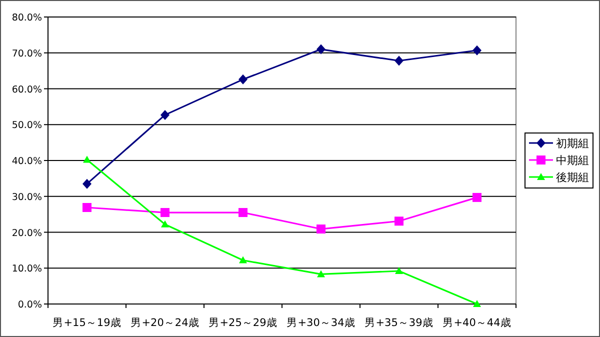 Image resolution: width=600 pixels, height=337 pixels. Describe the element at coordinates (27, 233) in the screenshot. I see `y-tick-label: 20.0%` at that location.